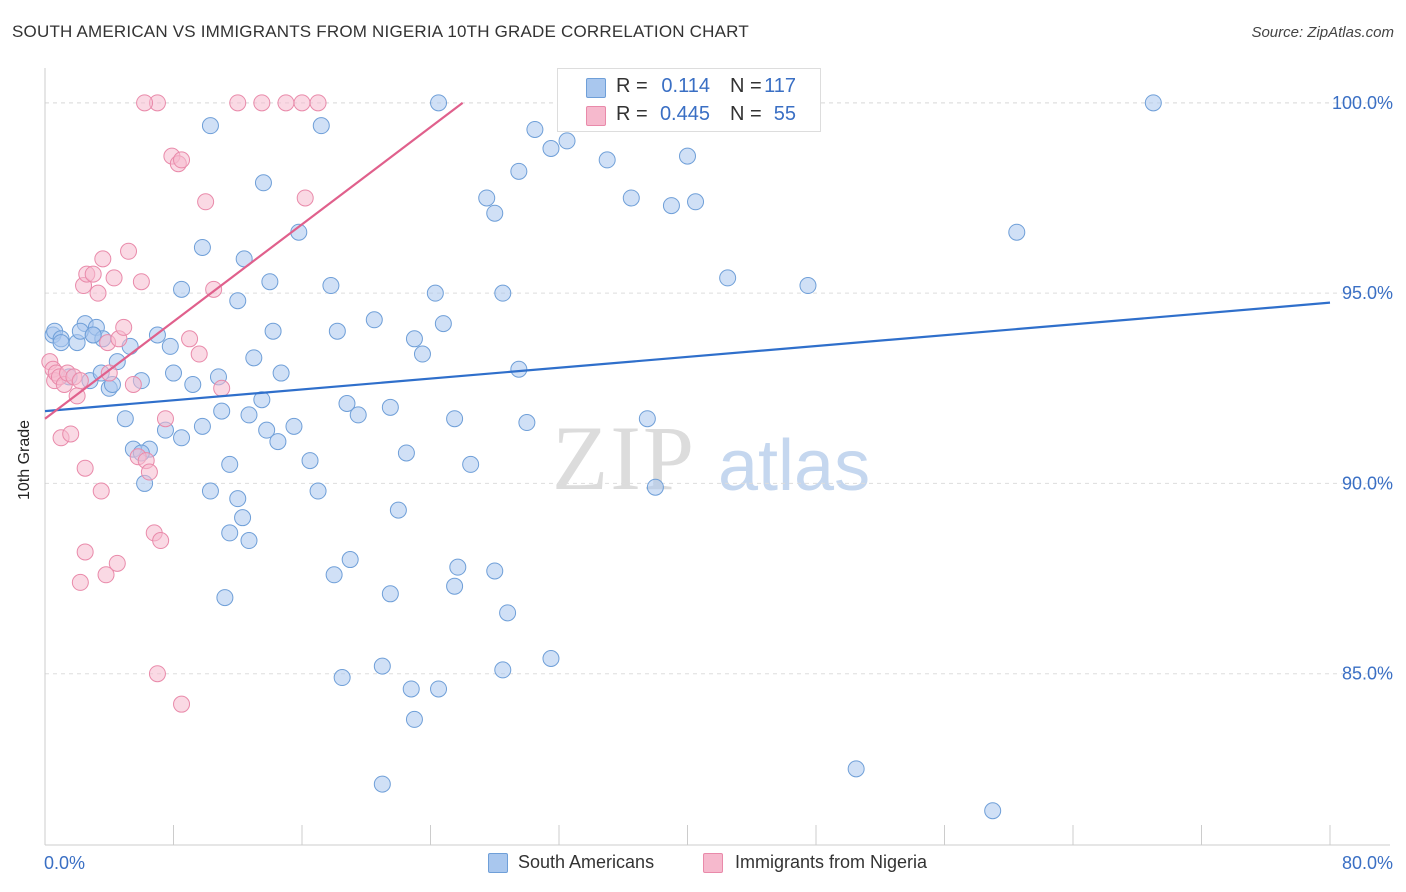  I want to click on nigeria-trend-line, so click(254, 260).